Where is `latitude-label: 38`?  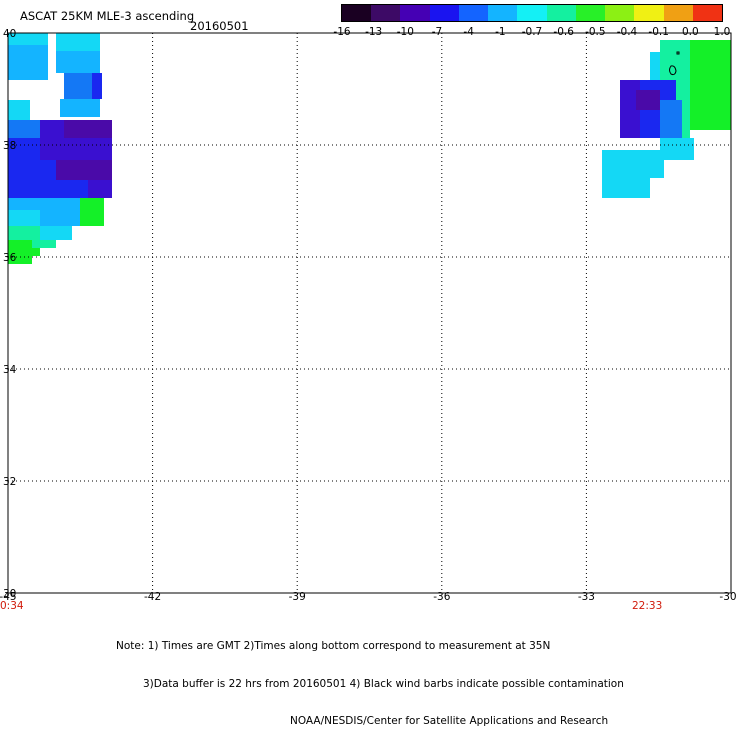
latitude-label: 38 is located at coordinates (9, 146).